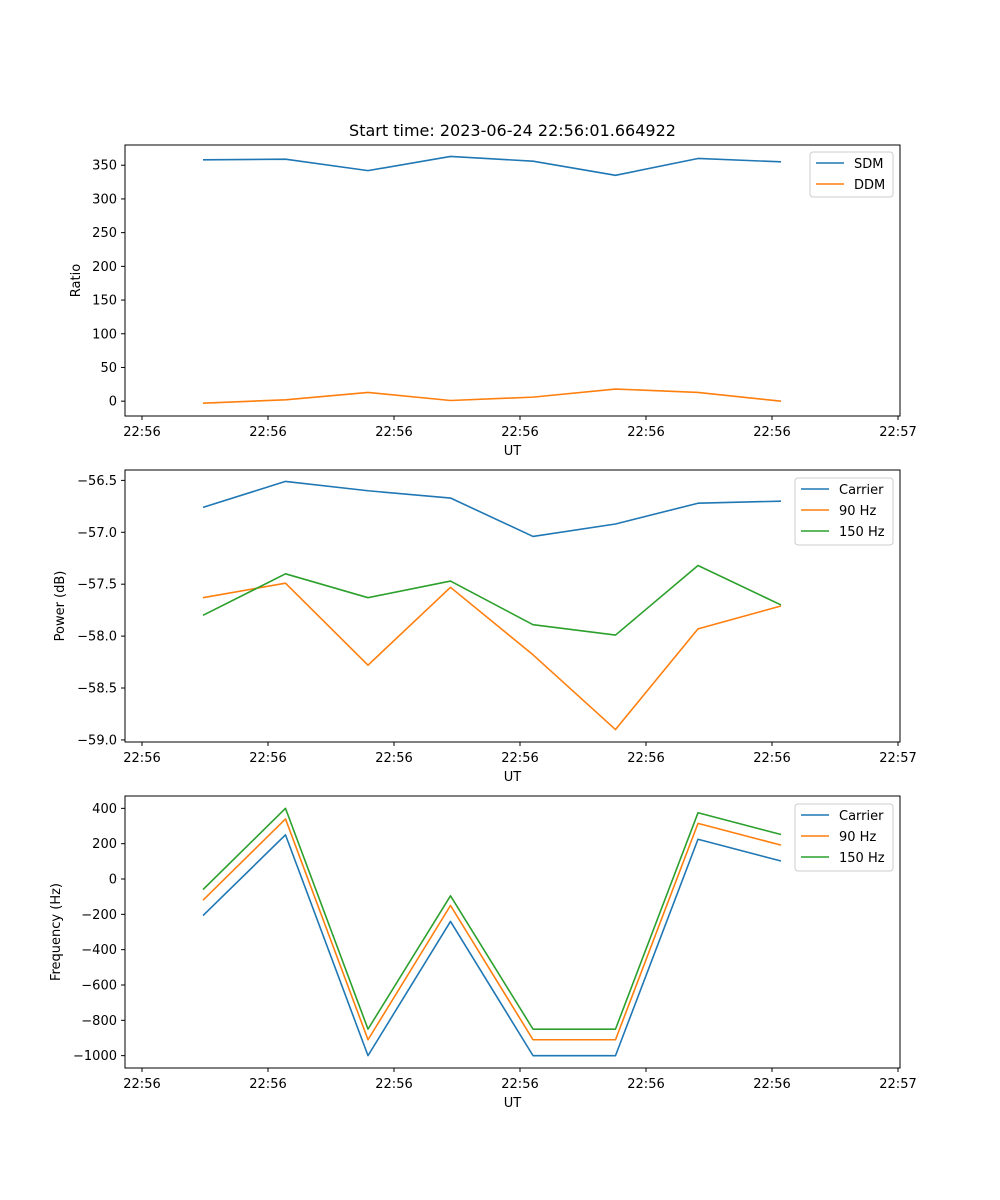 This screenshot has height=1200, width=1000. Describe the element at coordinates (97, 533) in the screenshot. I see `y-tick-label: −57.0` at that location.